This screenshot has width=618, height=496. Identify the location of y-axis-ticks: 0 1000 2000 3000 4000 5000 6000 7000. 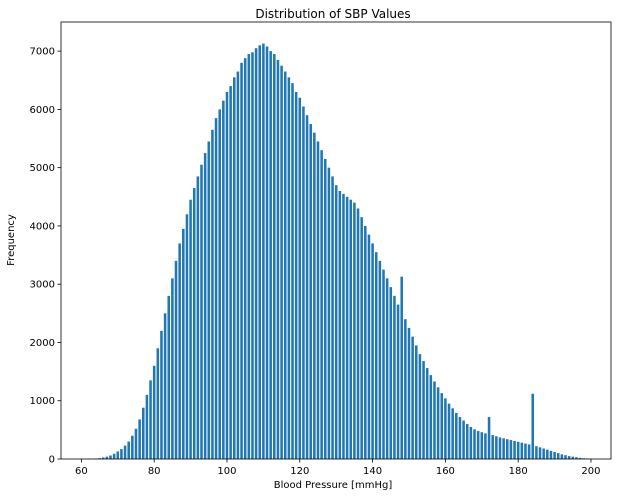
(45, 256).